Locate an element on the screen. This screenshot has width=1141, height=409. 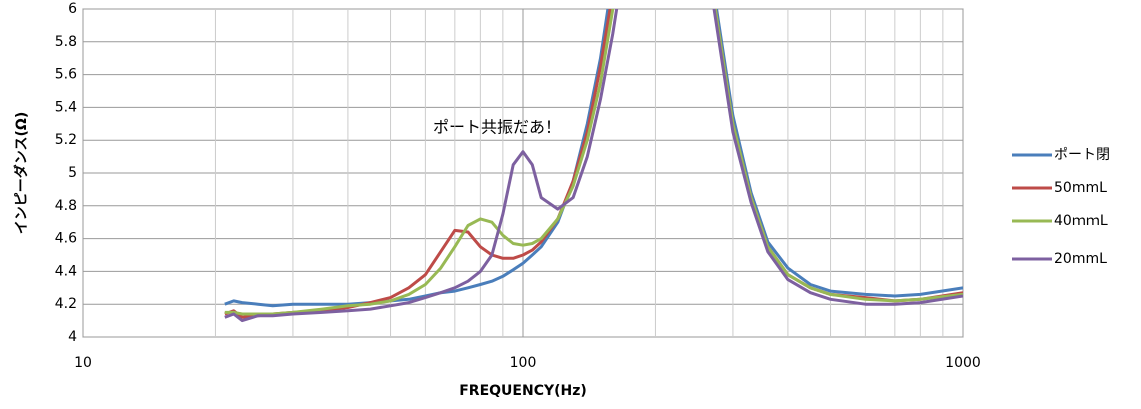
y-tick-label: 5.8 is located at coordinates (66, 42).